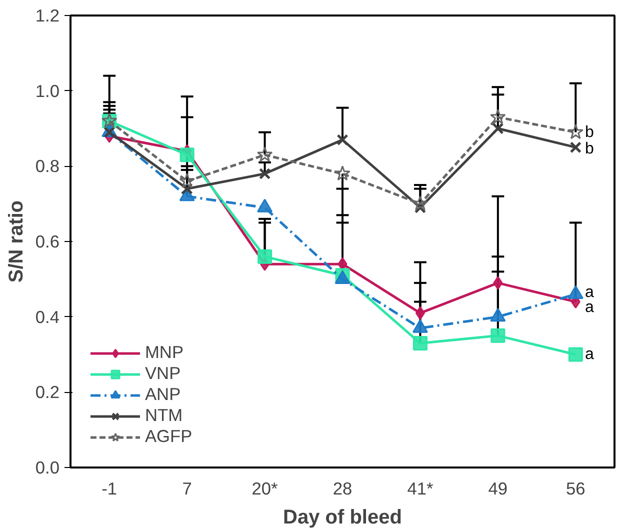 The width and height of the screenshot is (634, 531). Describe the element at coordinates (16, 241) in the screenshot. I see `y-axis-title: S/N ratio` at that location.